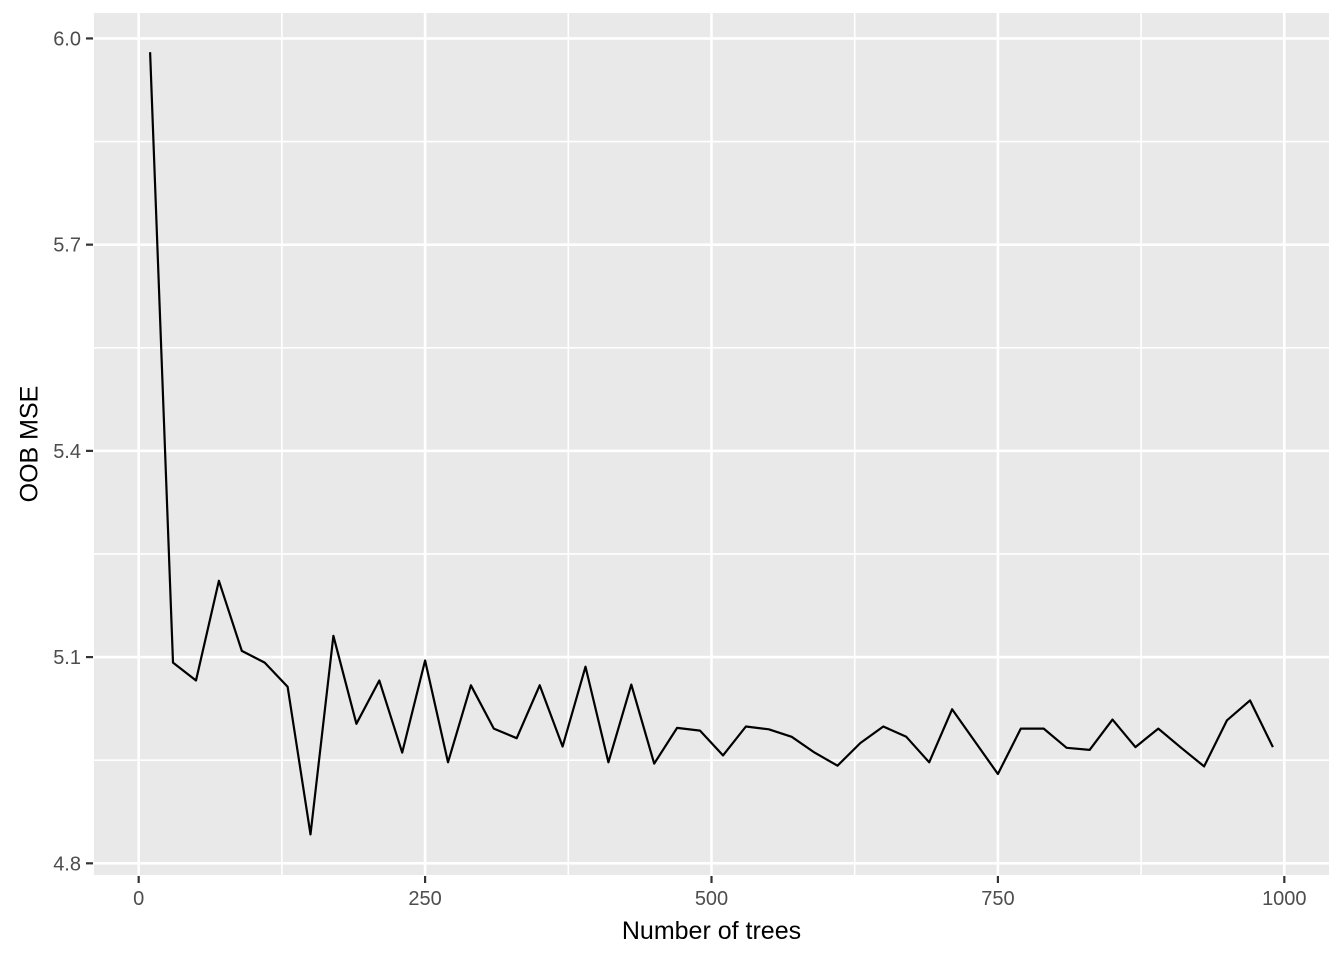  Describe the element at coordinates (67, 39) in the screenshot. I see `y-tick-label: 6.0` at that location.